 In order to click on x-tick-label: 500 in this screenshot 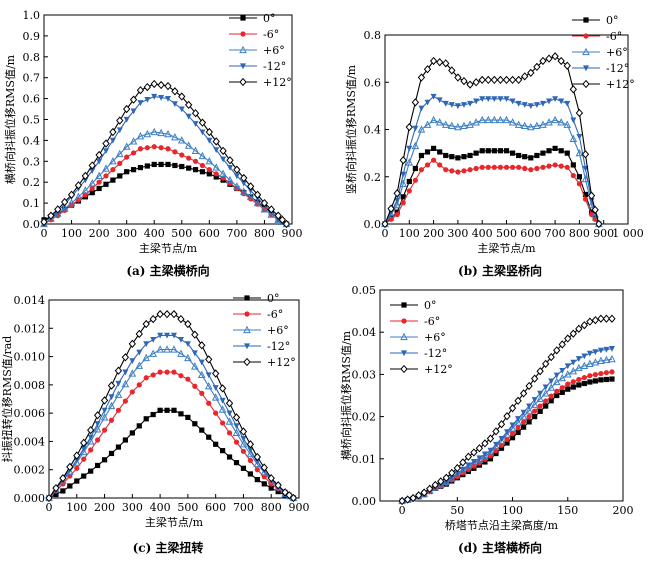, I will do `click(187, 507)`.